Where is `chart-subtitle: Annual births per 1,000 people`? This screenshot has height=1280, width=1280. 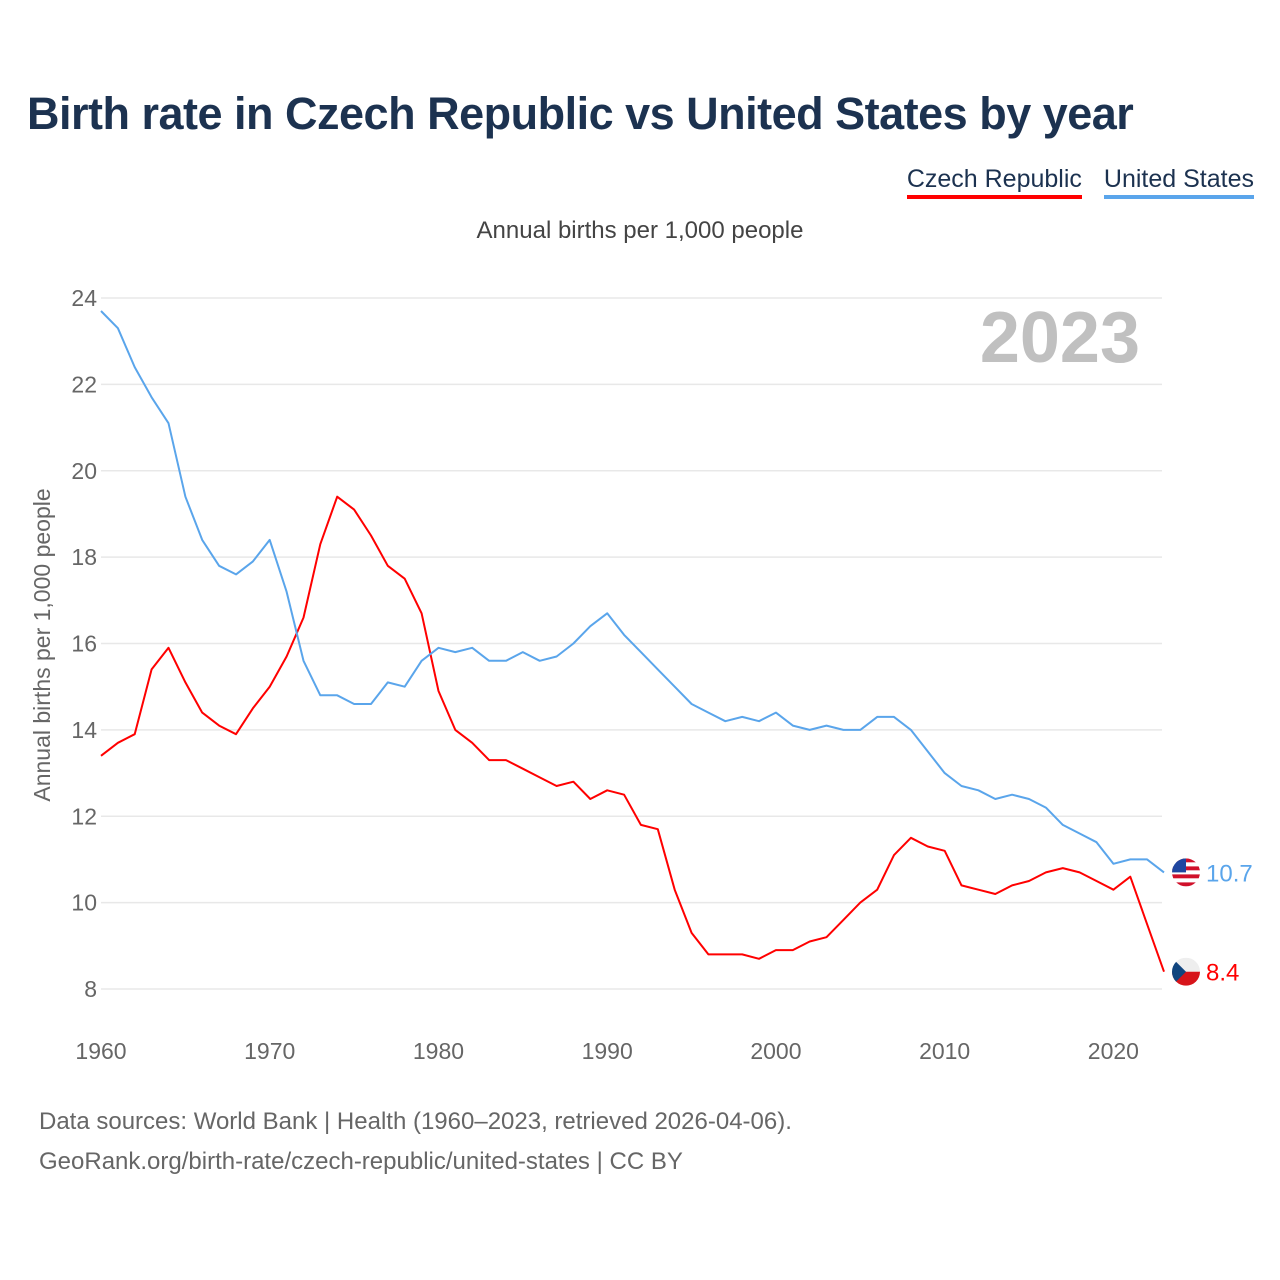 chart-subtitle: Annual births per 1,000 people is located at coordinates (640, 230).